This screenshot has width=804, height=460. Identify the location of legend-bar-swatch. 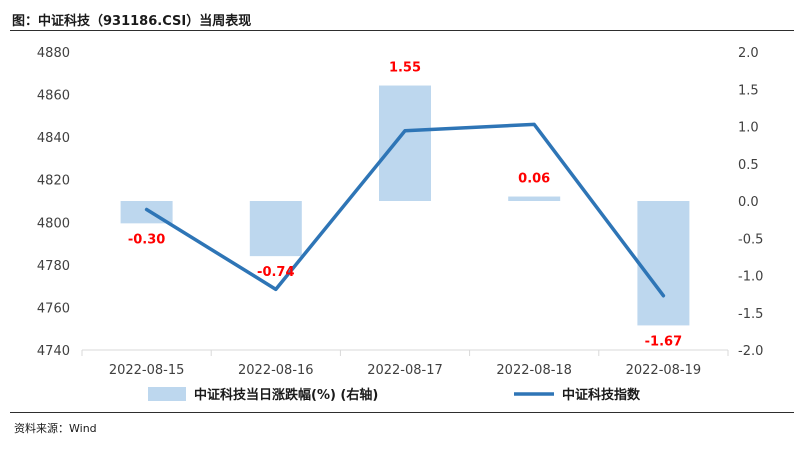
(167, 394).